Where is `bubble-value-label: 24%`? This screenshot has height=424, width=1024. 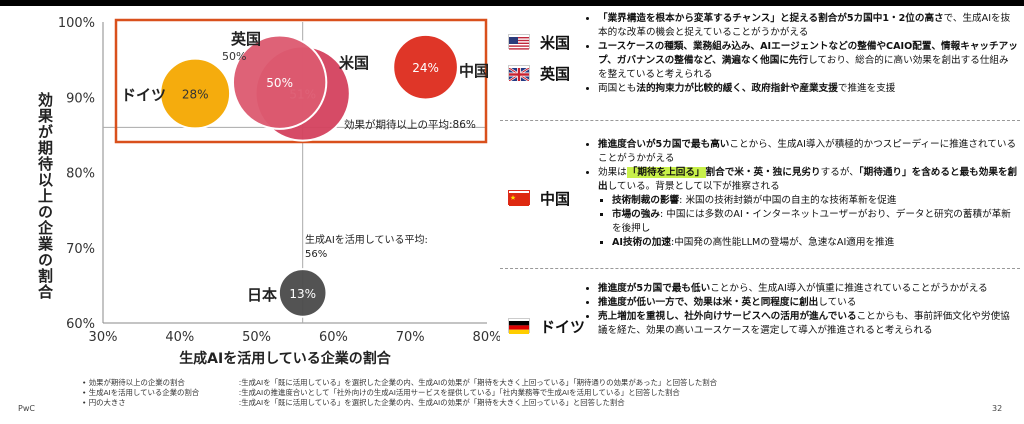
bubble-value-label: 24% is located at coordinates (425, 68).